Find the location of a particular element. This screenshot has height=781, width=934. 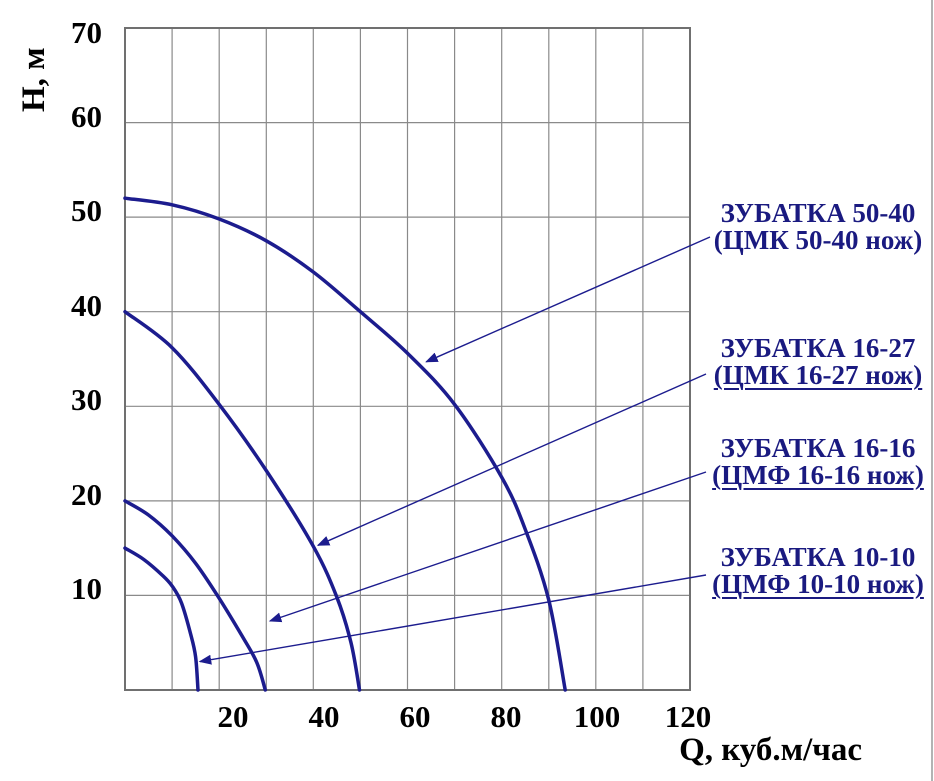

x-tick-label: 100 is located at coordinates (597, 716).